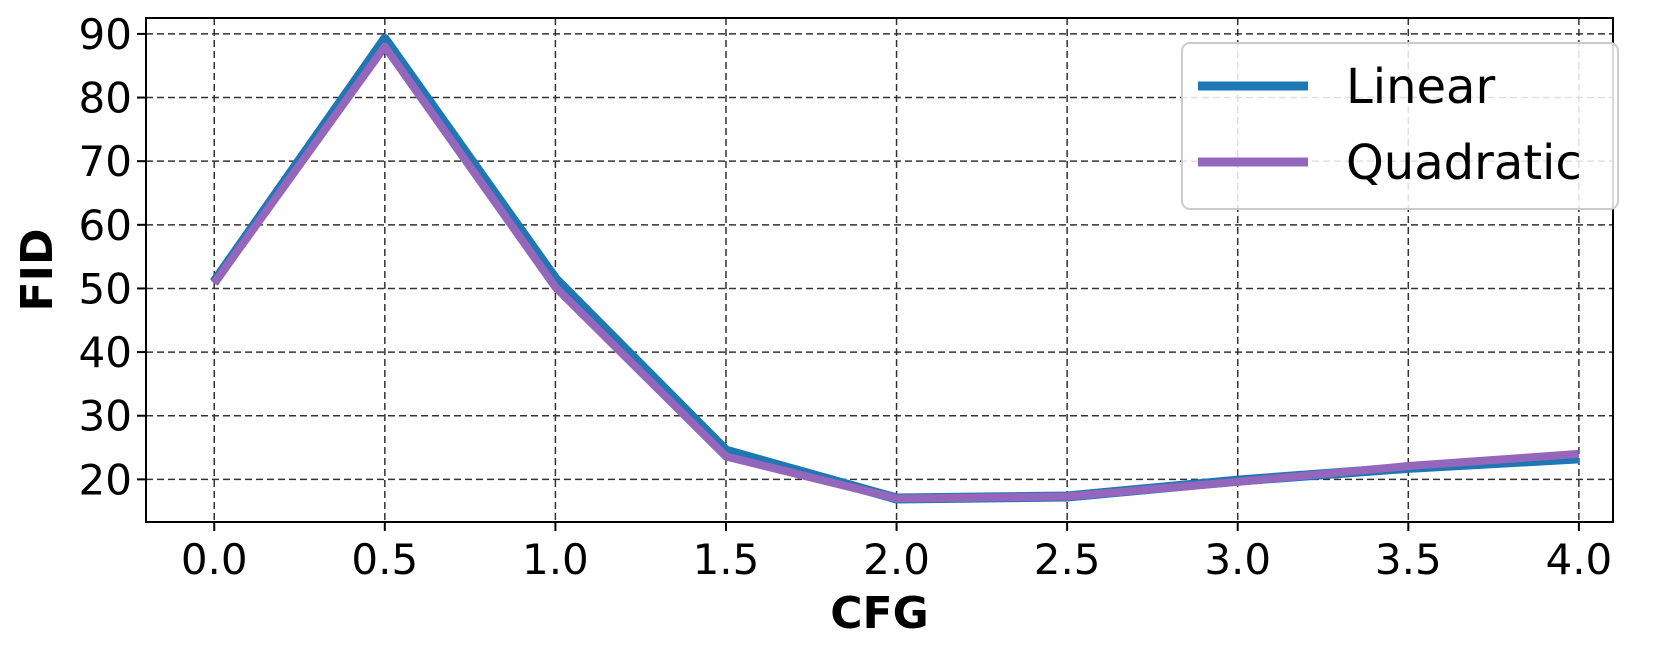  What do you see at coordinates (896, 559) in the screenshot?
I see `x-tick-label: 2.0` at bounding box center [896, 559].